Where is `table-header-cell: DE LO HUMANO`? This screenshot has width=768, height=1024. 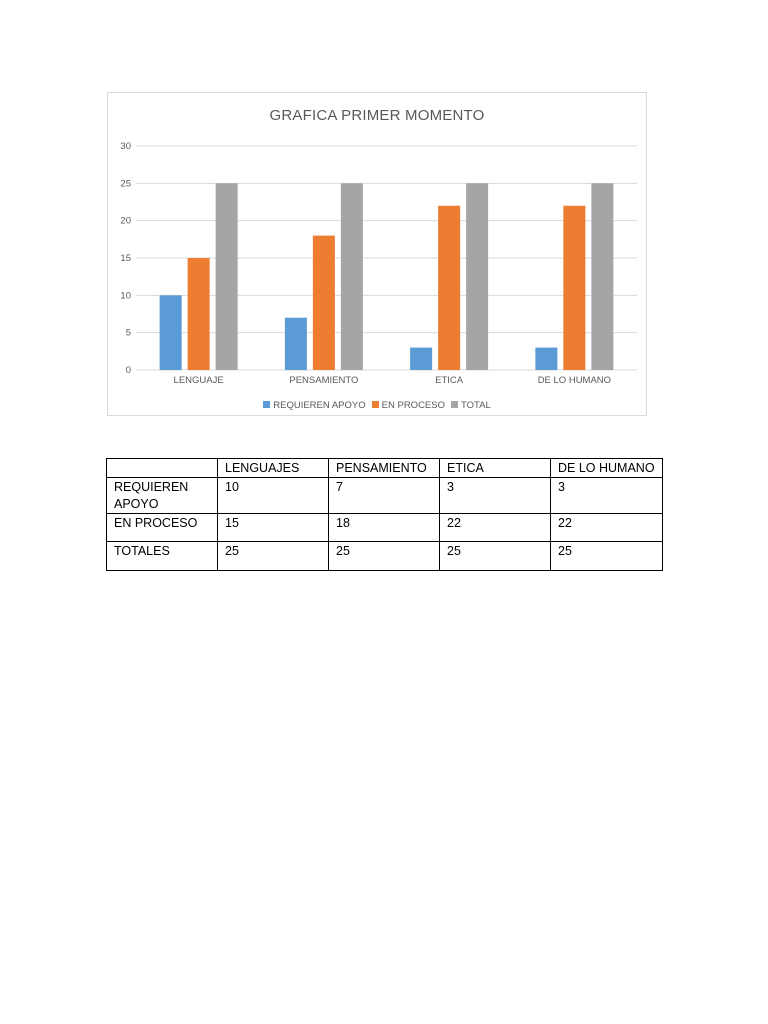
table-header-cell: DE LO HUMANO is located at coordinates (606, 468).